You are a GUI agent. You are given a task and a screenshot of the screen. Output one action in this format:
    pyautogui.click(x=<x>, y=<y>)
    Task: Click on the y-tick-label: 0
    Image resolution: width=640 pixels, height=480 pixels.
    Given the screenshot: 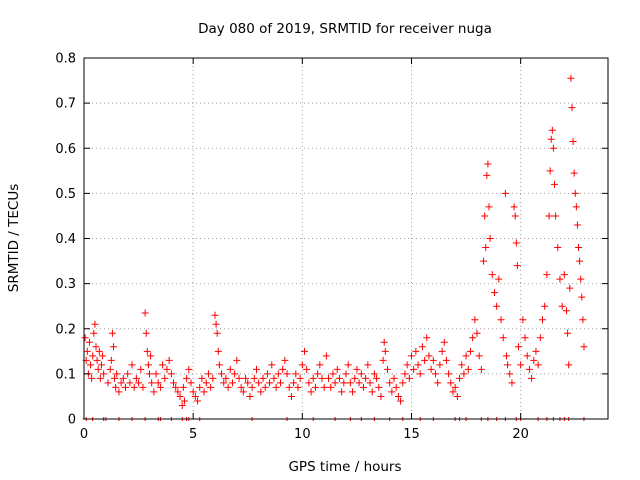 What is the action you would take?
    pyautogui.click(x=72, y=420)
    